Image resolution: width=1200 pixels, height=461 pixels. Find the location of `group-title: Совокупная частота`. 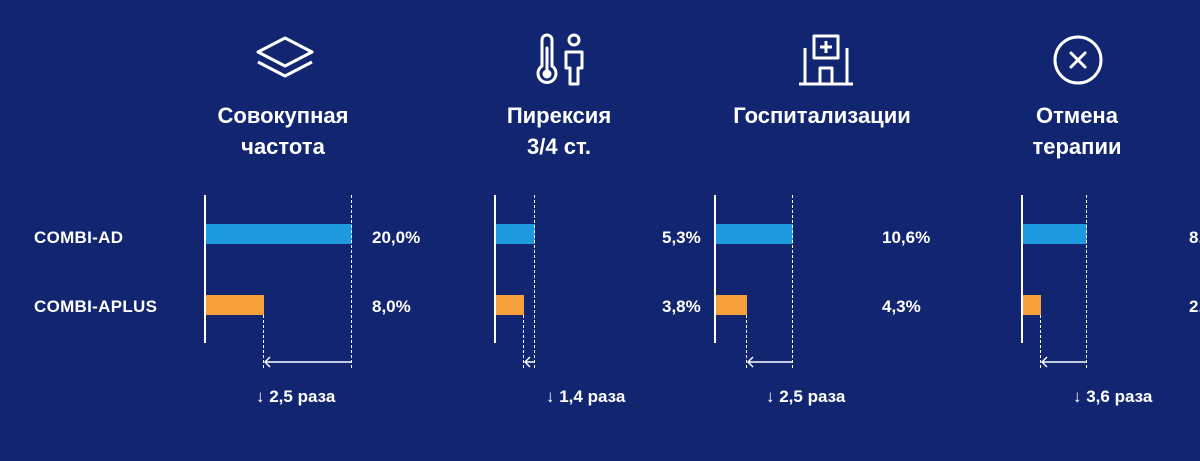

group-title: Совокупная частота is located at coordinates (283, 131).